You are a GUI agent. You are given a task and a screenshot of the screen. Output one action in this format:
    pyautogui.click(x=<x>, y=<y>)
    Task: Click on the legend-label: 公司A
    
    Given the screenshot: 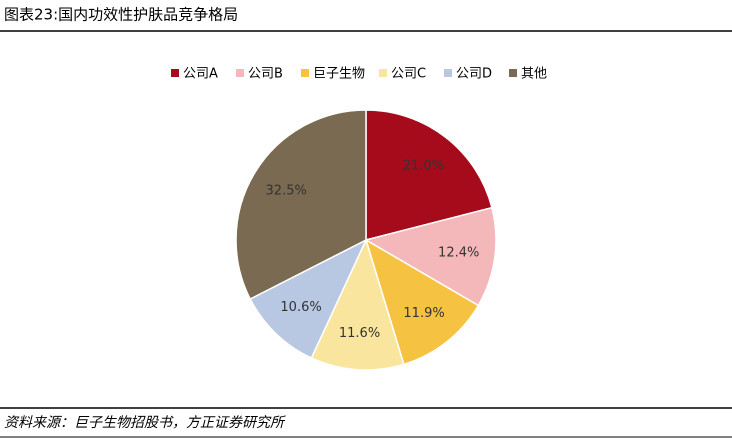 What is the action you would take?
    pyautogui.click(x=200, y=74)
    